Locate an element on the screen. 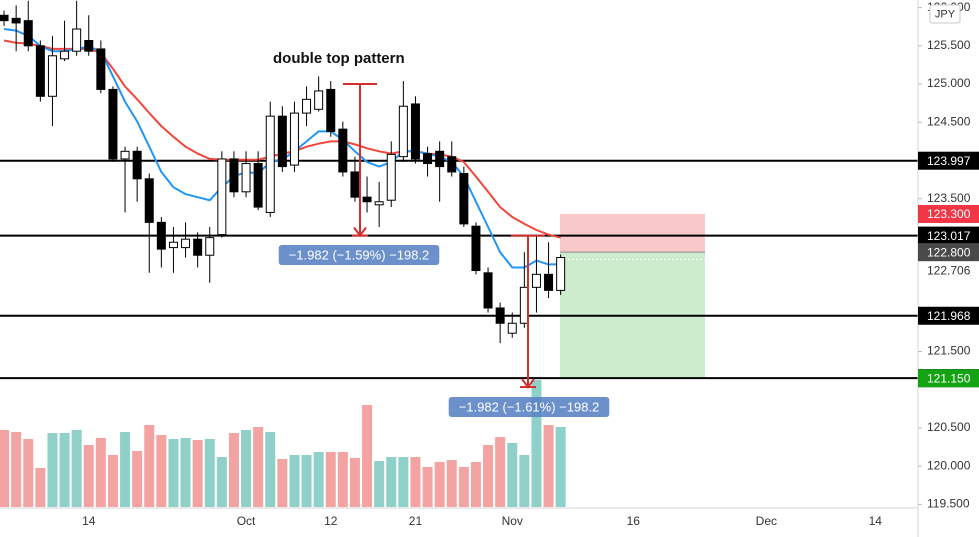  annotation: double top pattern is located at coordinates (339, 58).